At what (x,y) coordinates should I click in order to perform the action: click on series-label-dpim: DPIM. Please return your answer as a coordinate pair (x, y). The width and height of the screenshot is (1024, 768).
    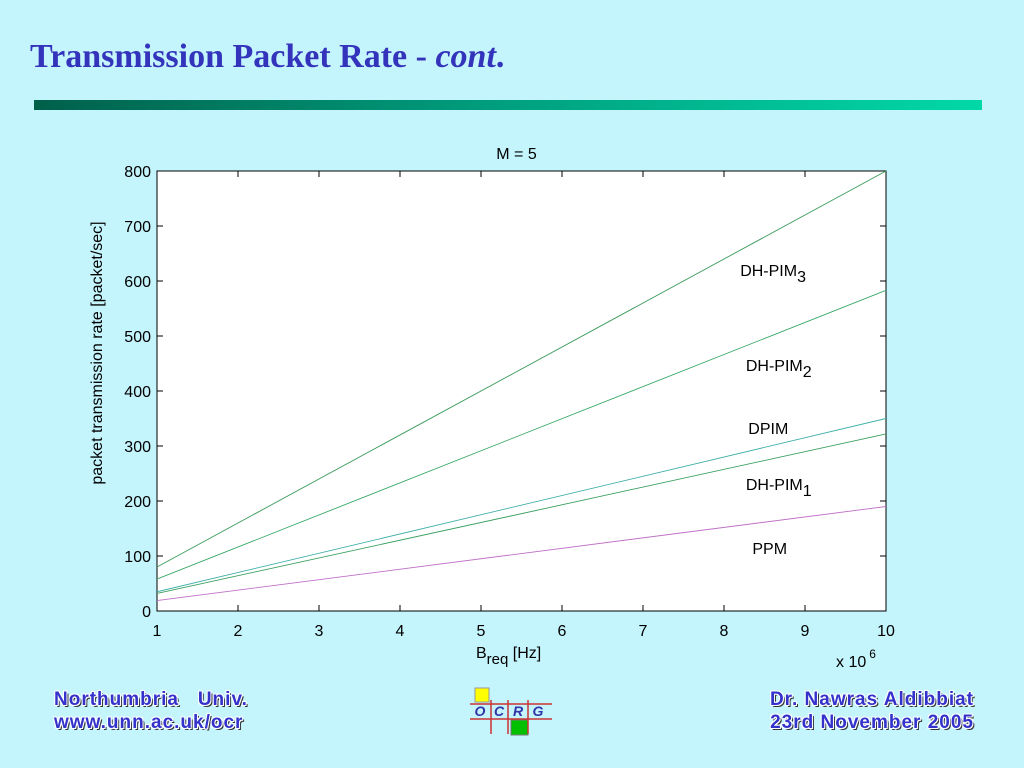
    Looking at the image, I should click on (768, 429).